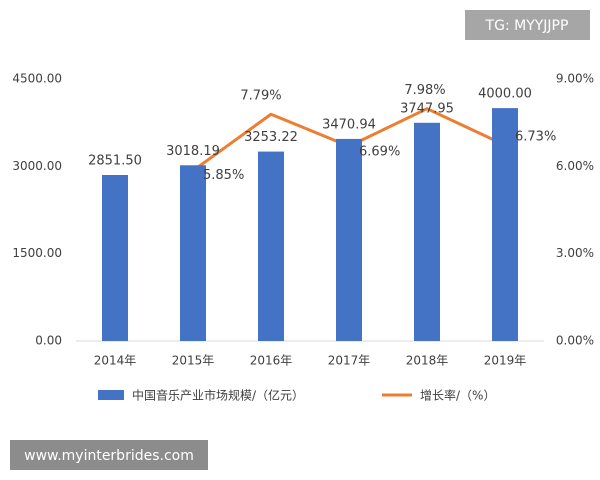 The height and width of the screenshot is (480, 600). I want to click on data-label: 6.73%, so click(535, 137).